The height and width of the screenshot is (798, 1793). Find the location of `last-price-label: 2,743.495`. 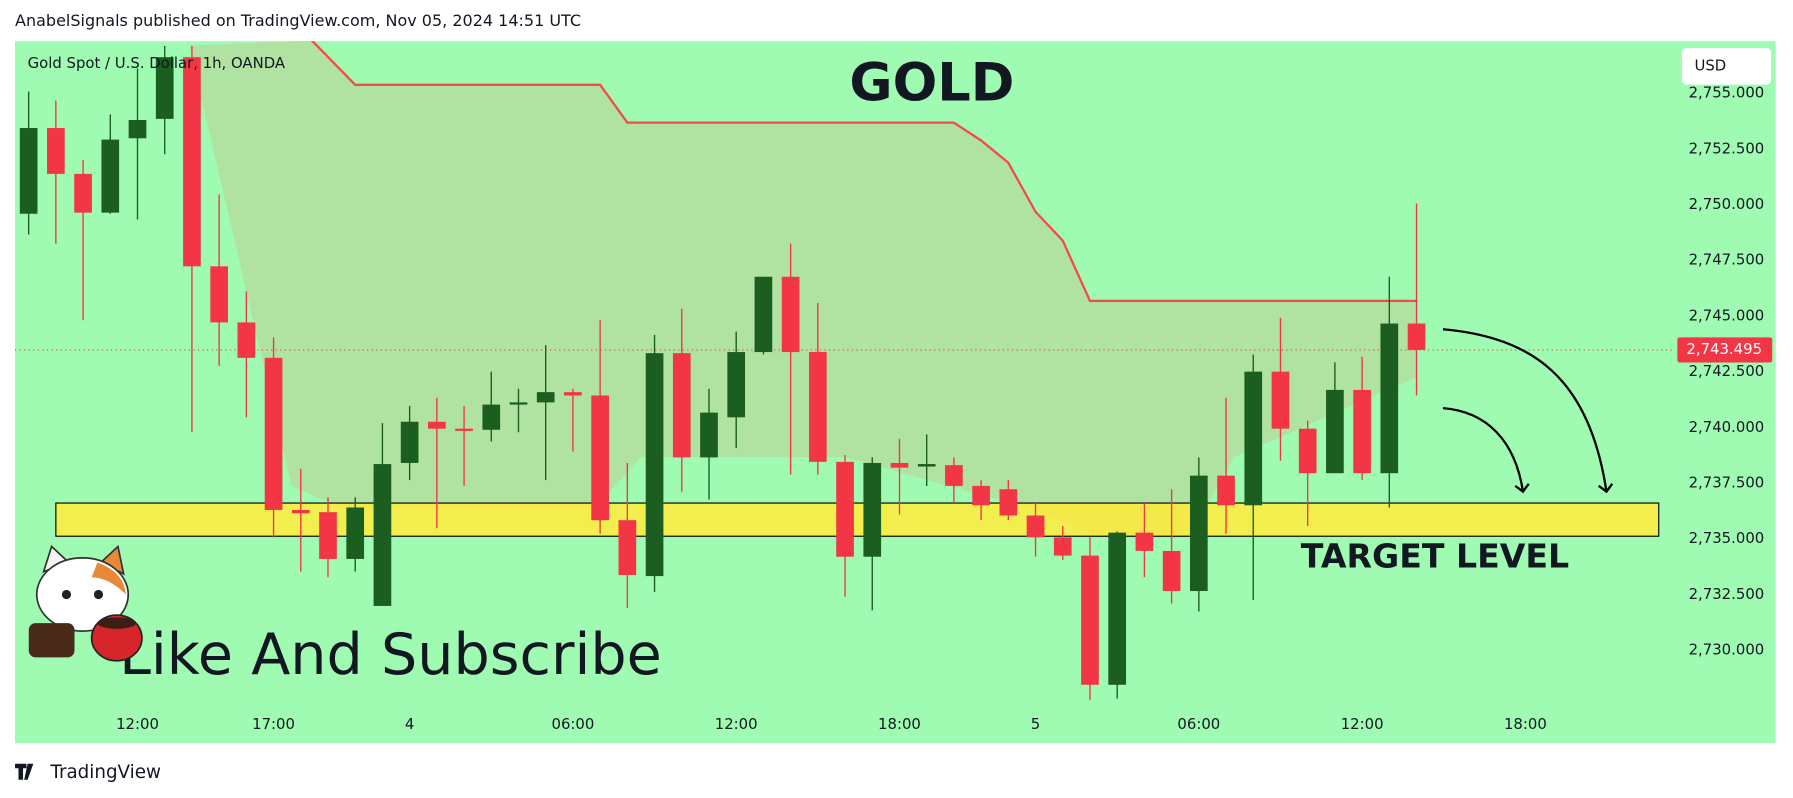

last-price-label: 2,743.495 is located at coordinates (1724, 349).